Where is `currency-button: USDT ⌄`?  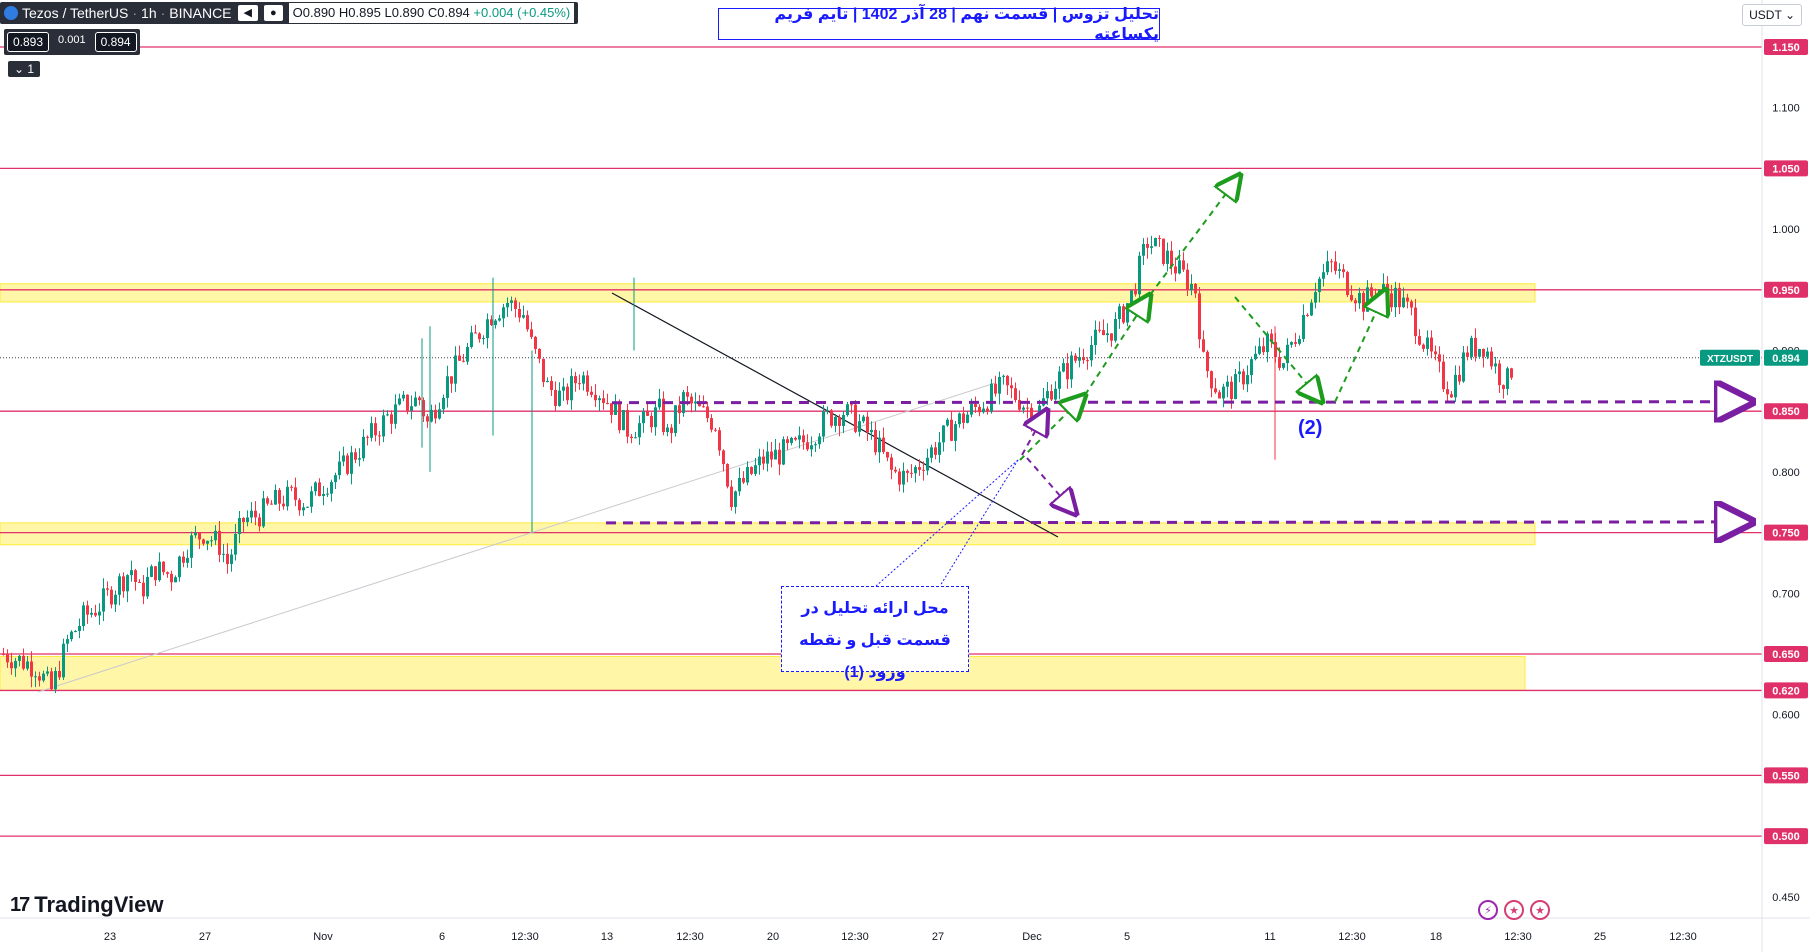 currency-button: USDT ⌄ is located at coordinates (1772, 15).